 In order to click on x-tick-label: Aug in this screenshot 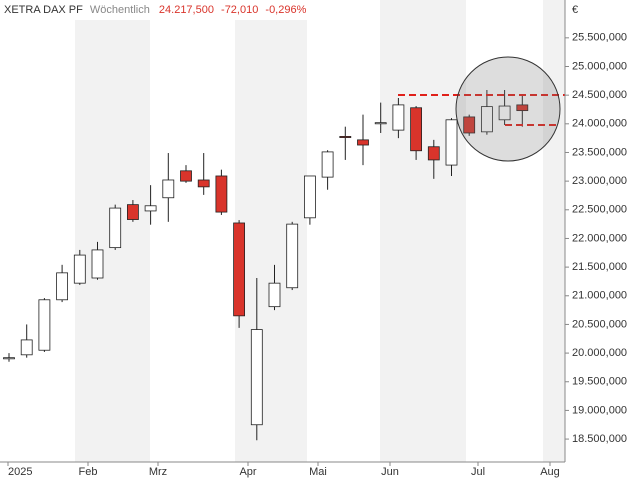, I will do `click(550, 472)`.